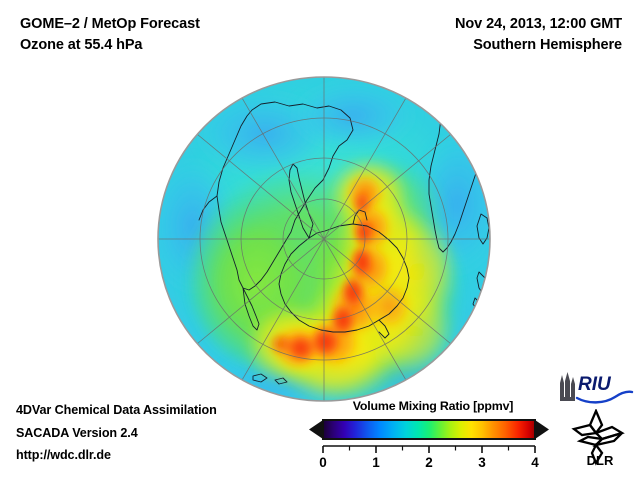 Image resolution: width=640 pixels, height=480 pixels. I want to click on colorbar: Volume Mixing Ratio [ppmv], so click(429, 437).